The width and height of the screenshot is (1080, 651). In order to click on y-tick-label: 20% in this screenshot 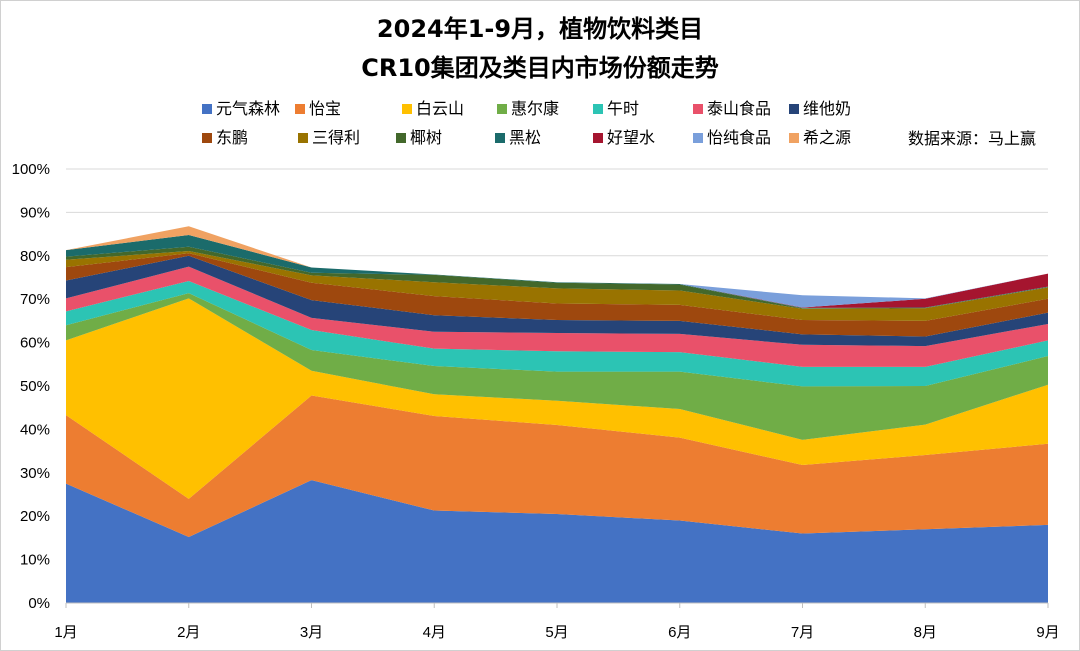, I will do `click(35, 516)`.